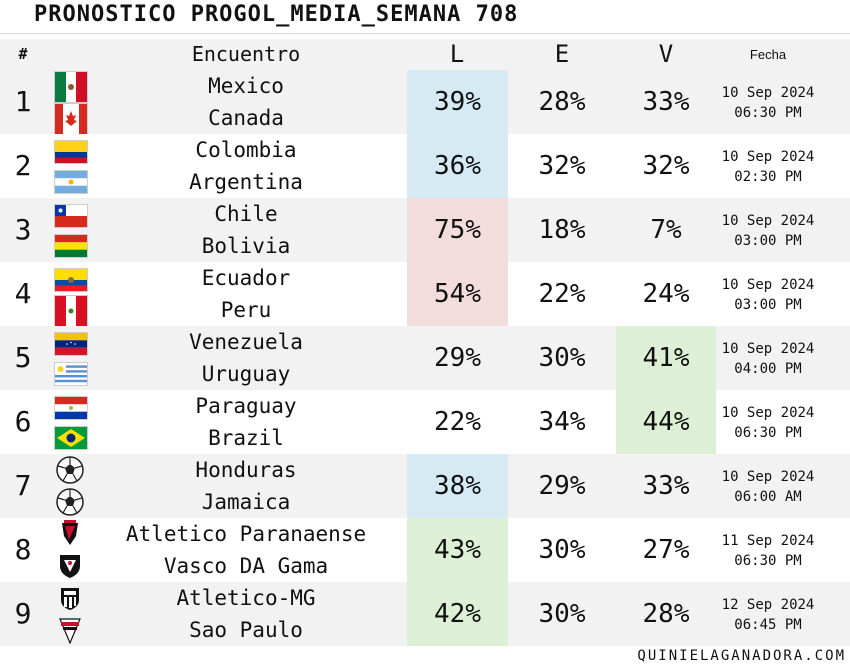 Image resolution: width=850 pixels, height=666 pixels. What do you see at coordinates (246, 214) in the screenshot?
I see `home-team: Chile` at bounding box center [246, 214].